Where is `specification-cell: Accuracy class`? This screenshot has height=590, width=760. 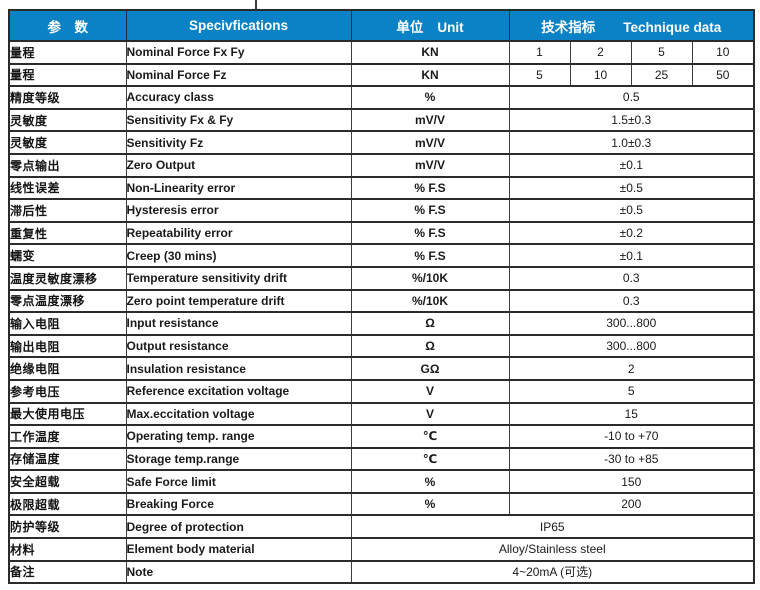
specification-cell: Accuracy class is located at coordinates (238, 97).